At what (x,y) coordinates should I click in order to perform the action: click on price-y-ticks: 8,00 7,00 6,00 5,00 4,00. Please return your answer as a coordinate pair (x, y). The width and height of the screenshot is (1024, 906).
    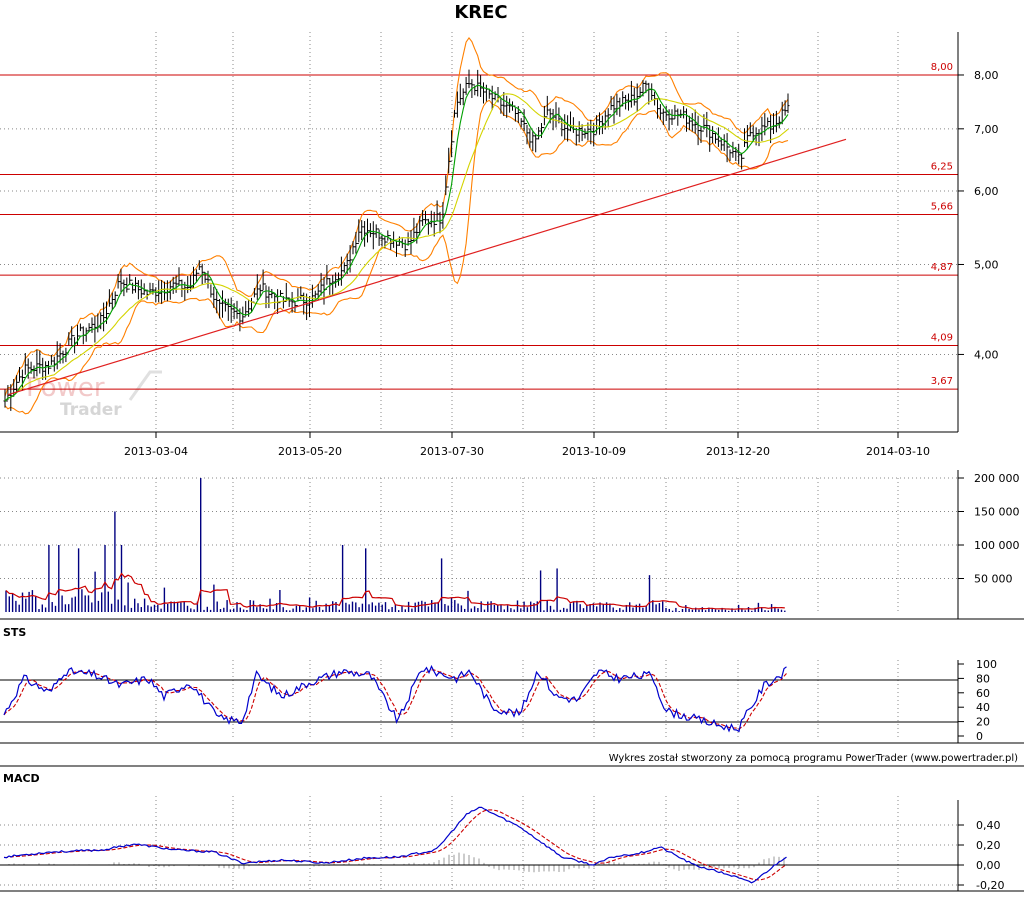
    Looking at the image, I should click on (978, 215).